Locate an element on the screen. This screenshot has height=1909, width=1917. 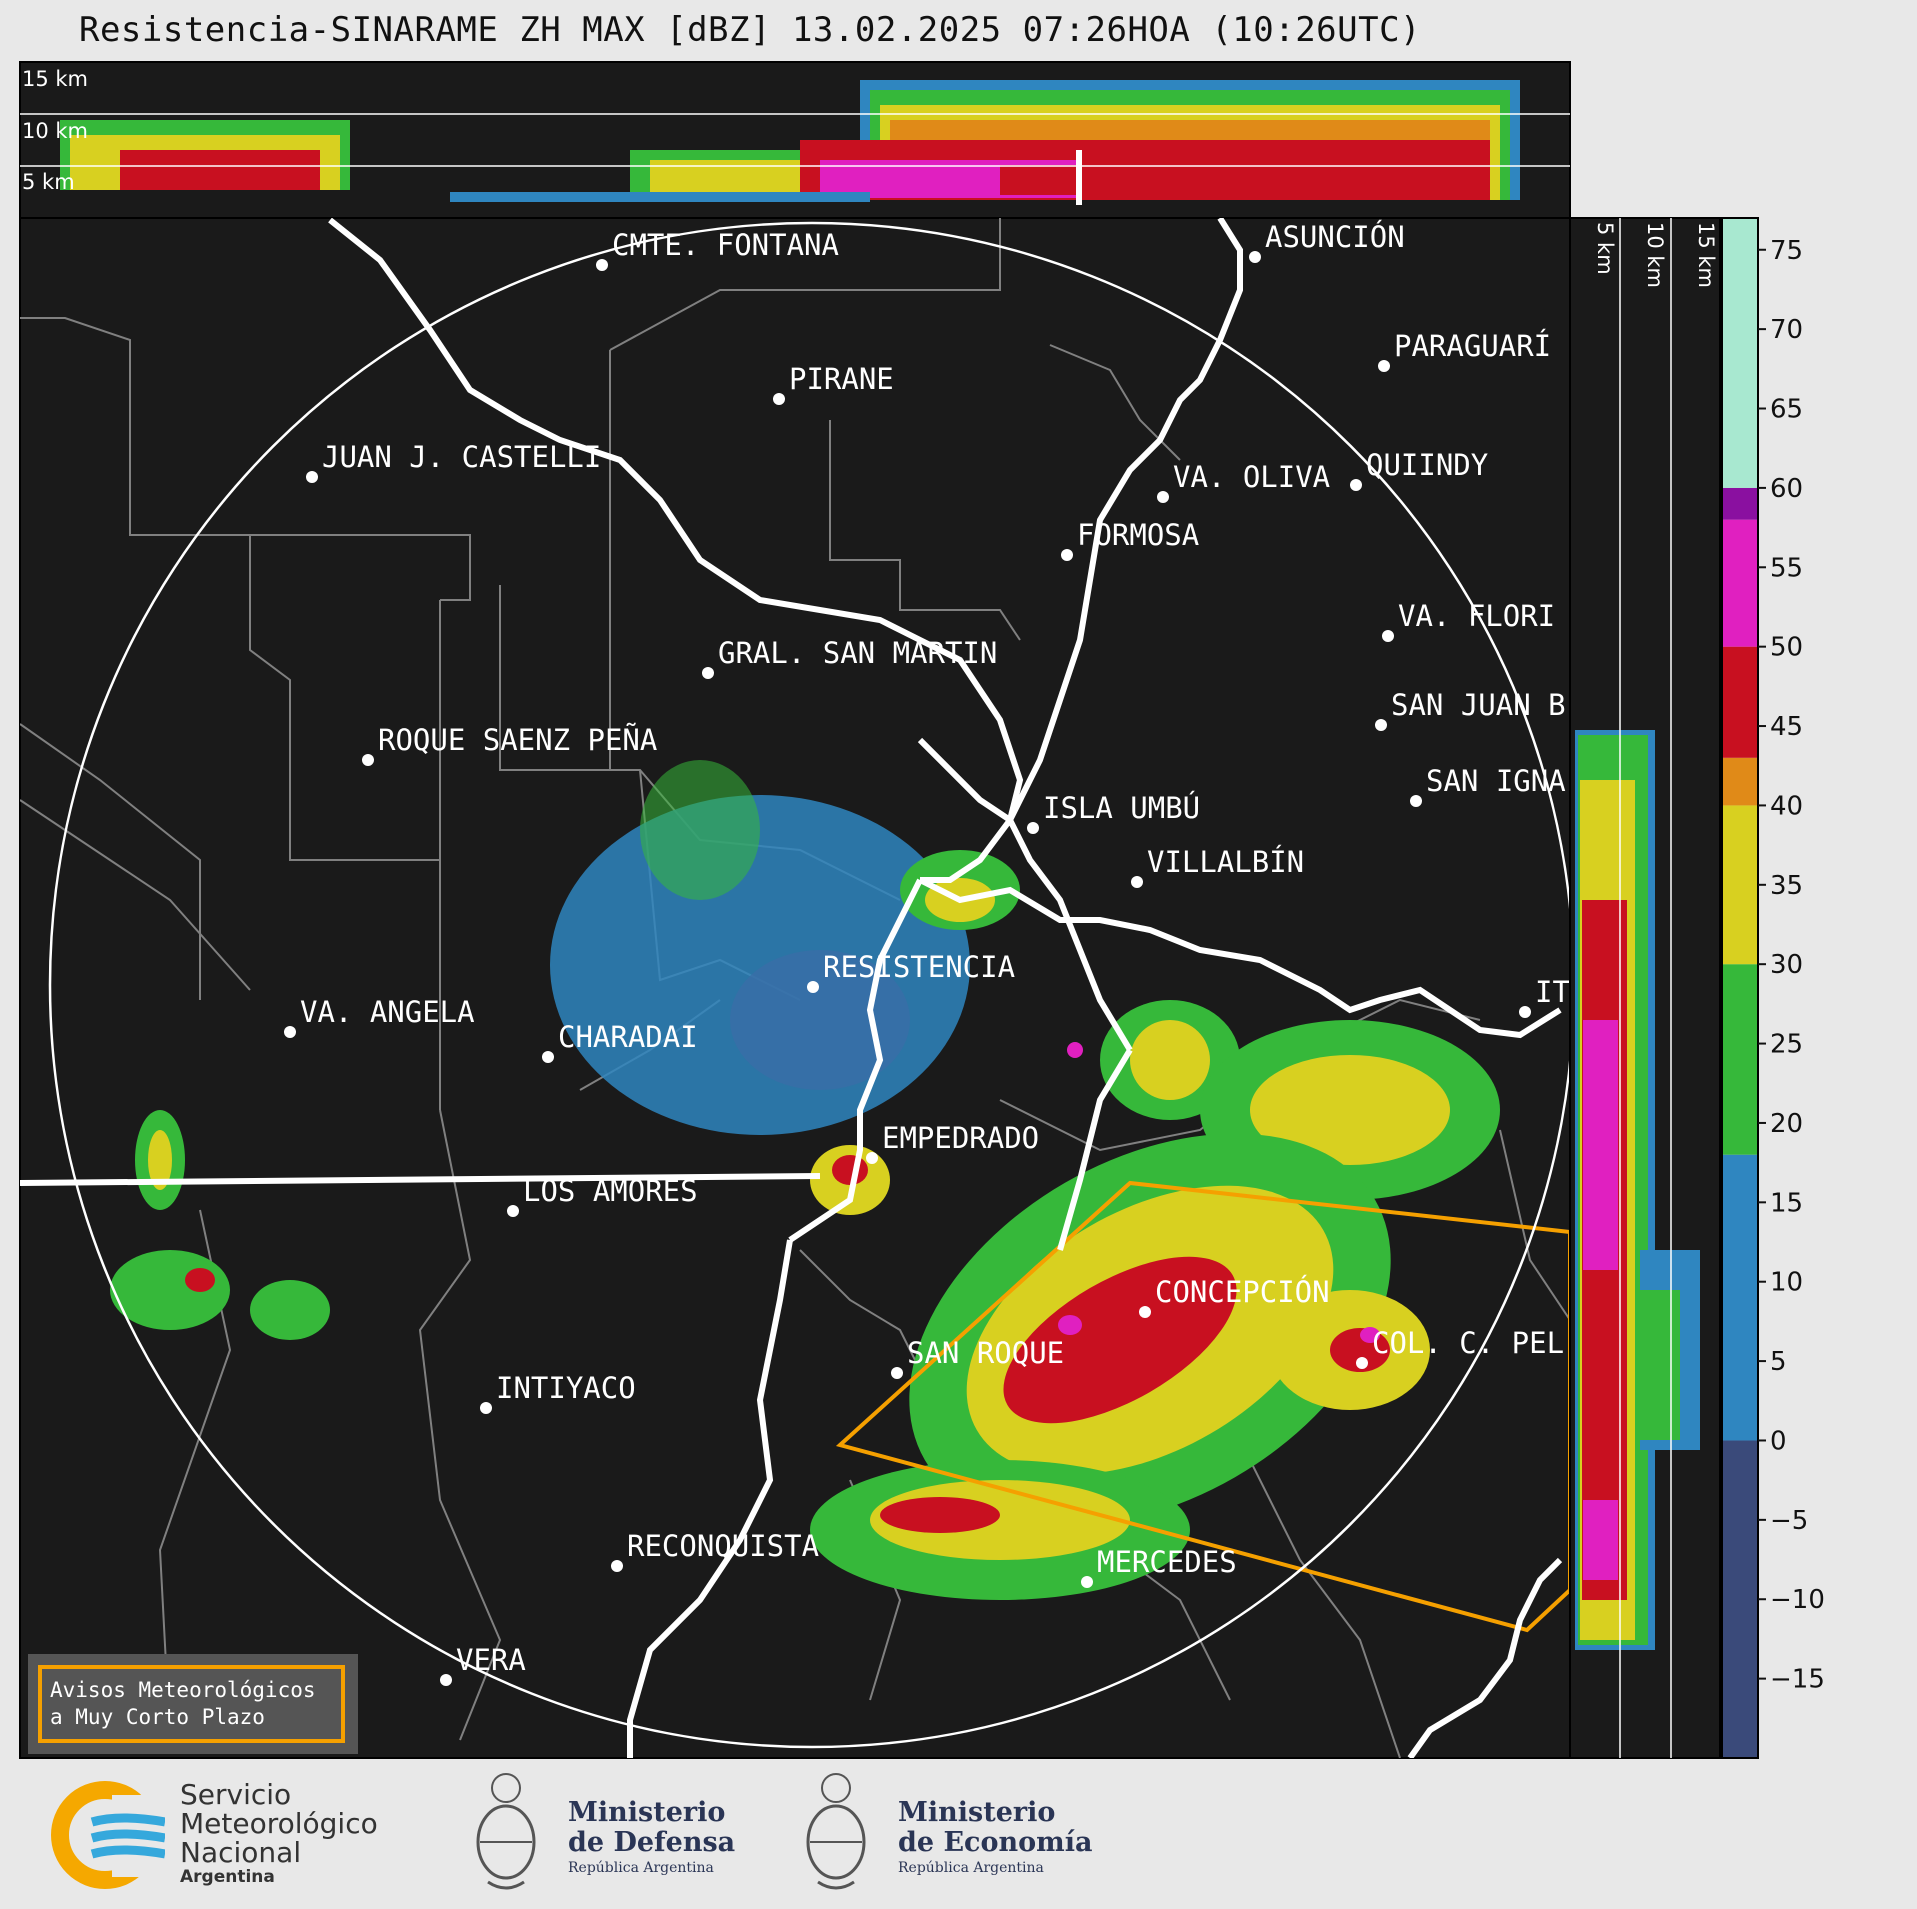
city-label: SAN IGNA is located at coordinates (1496, 781).